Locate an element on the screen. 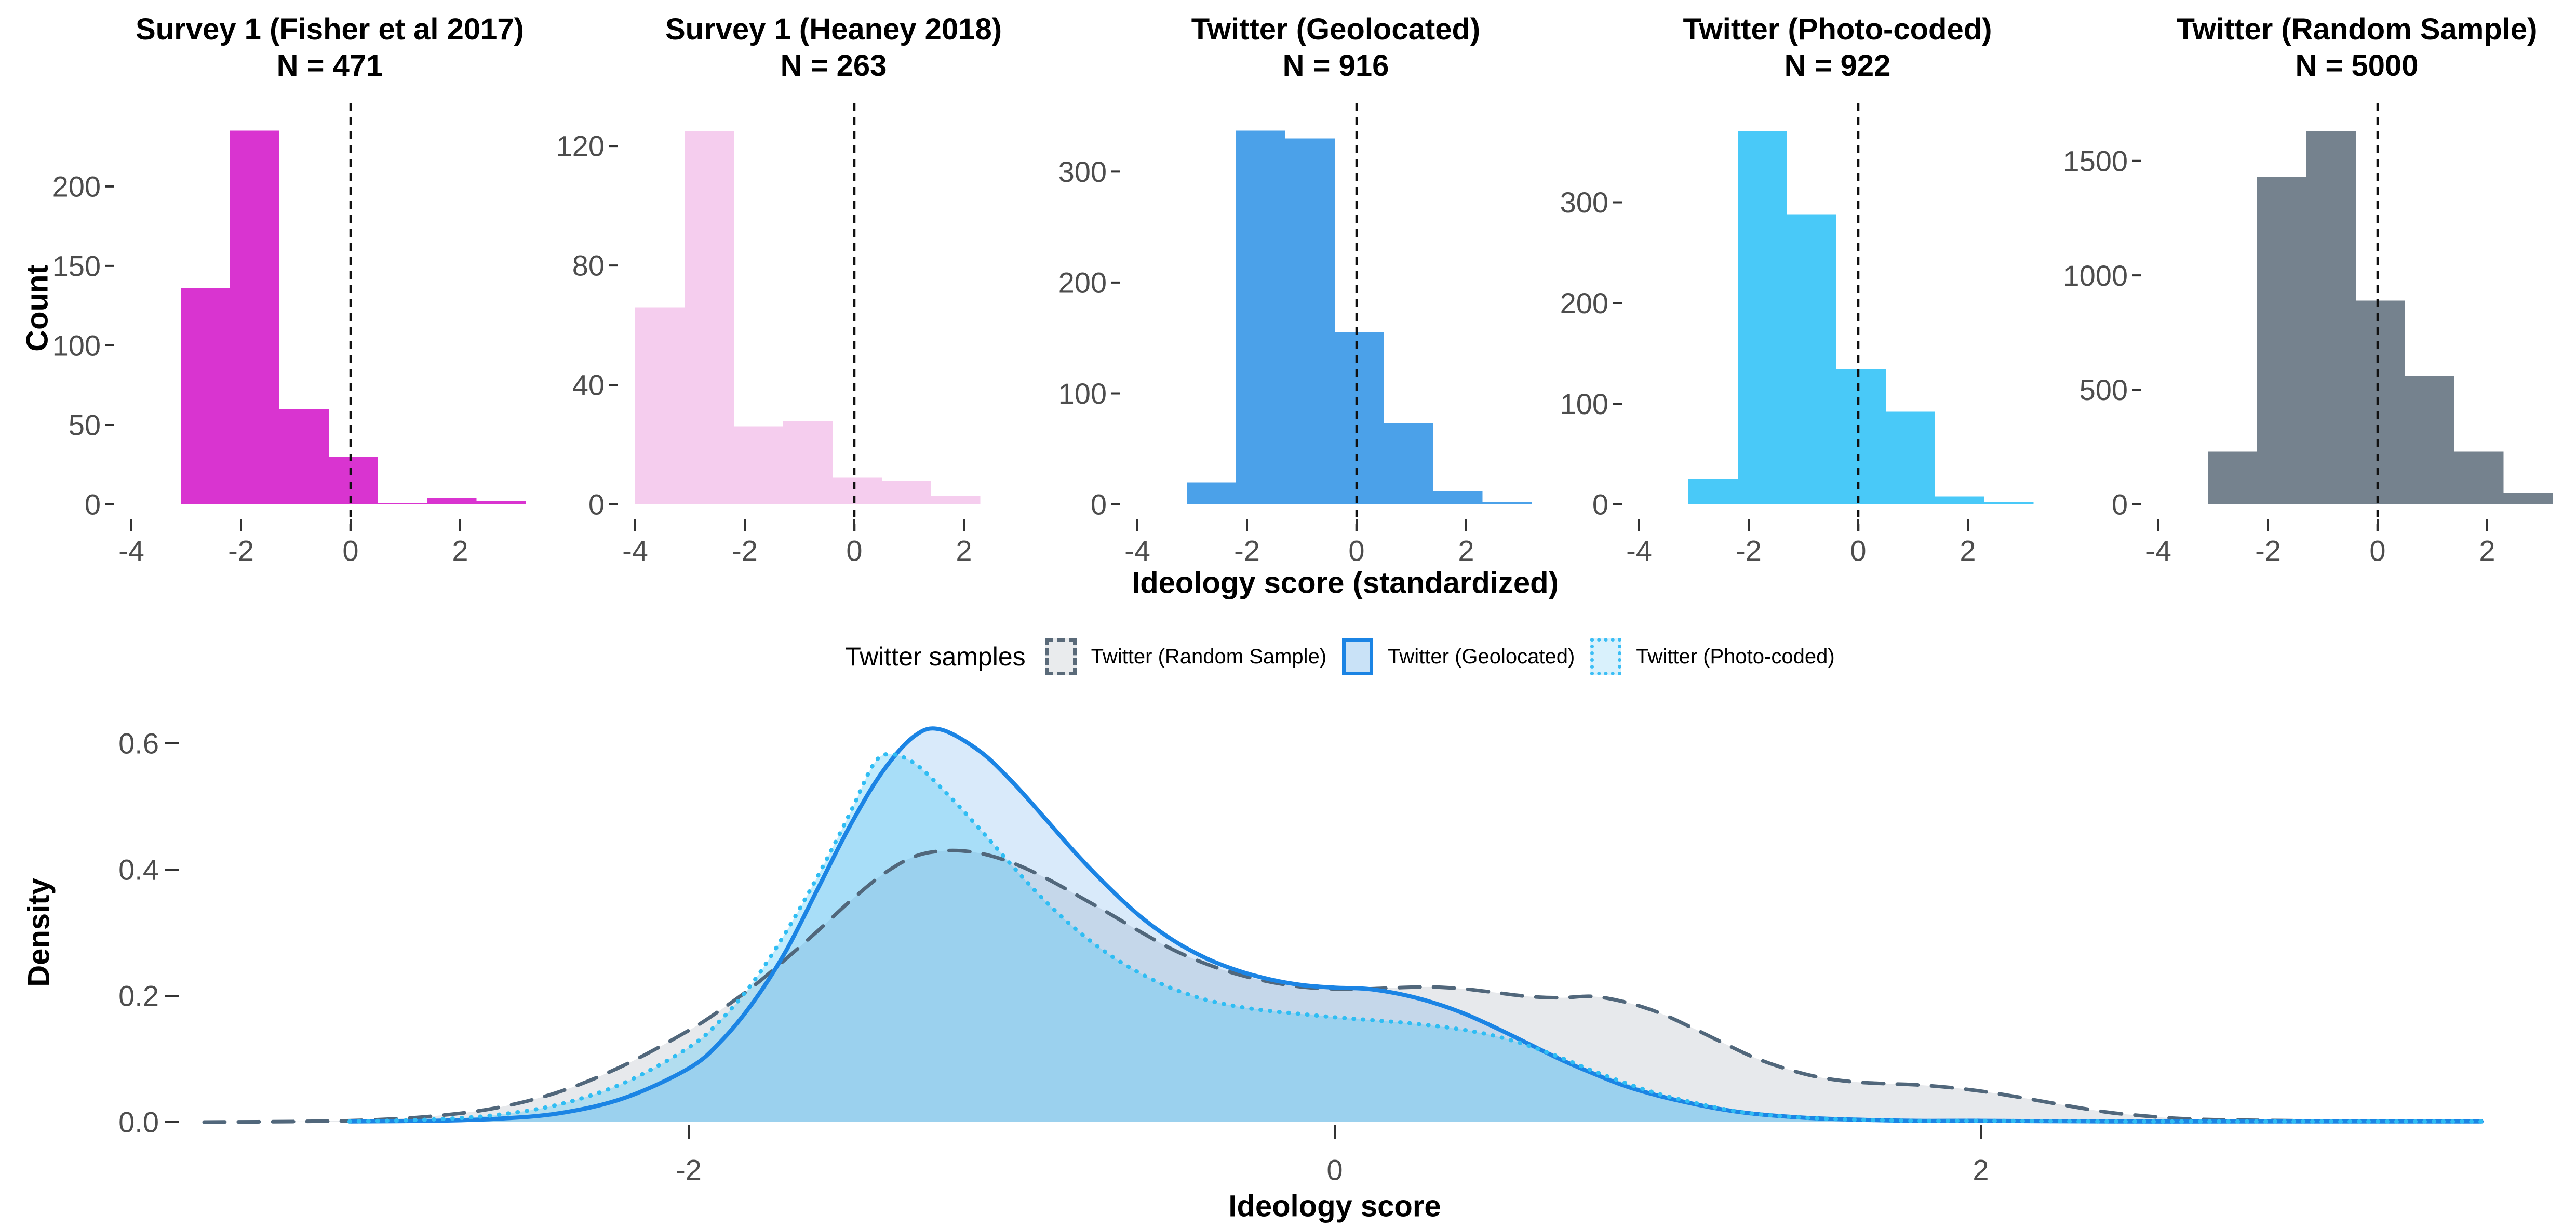 The width and height of the screenshot is (2576, 1227). legend-title: Twitter samples is located at coordinates (936, 656).